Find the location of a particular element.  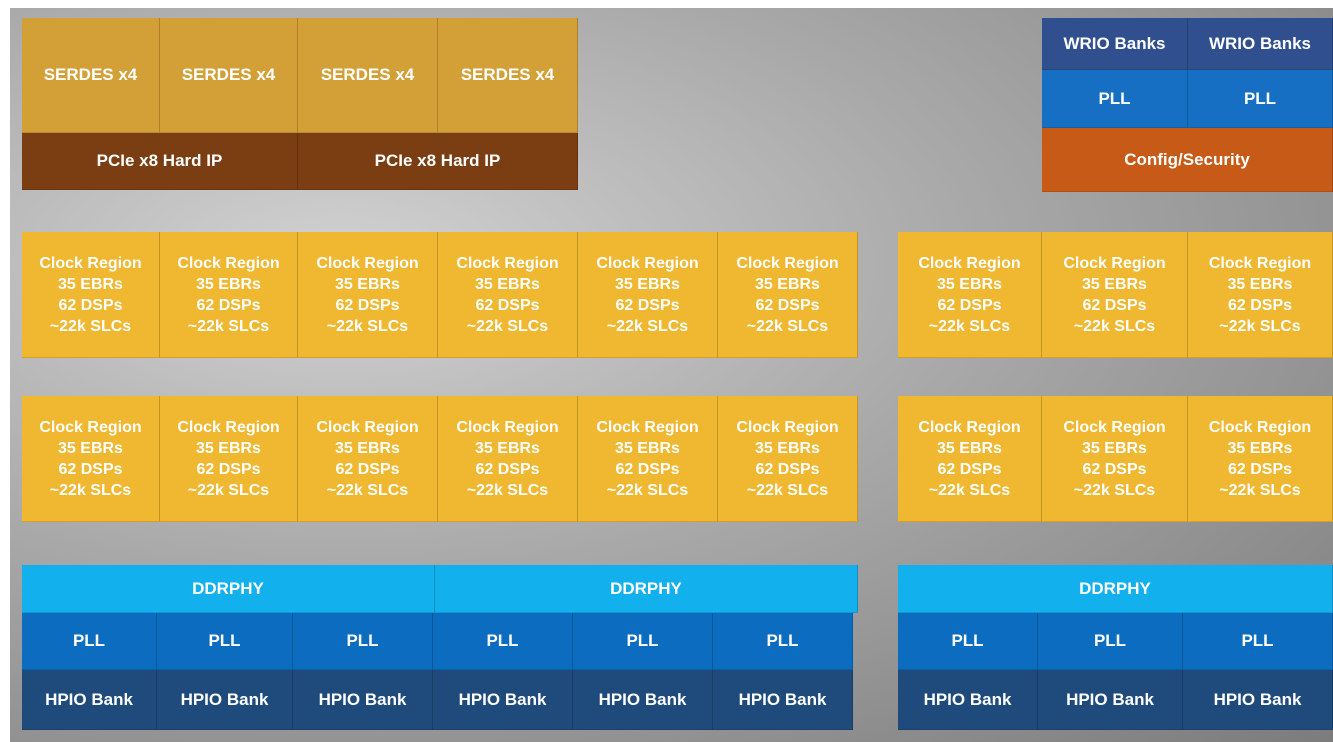

label: PCIe x8 Hard IP is located at coordinates (159, 160).